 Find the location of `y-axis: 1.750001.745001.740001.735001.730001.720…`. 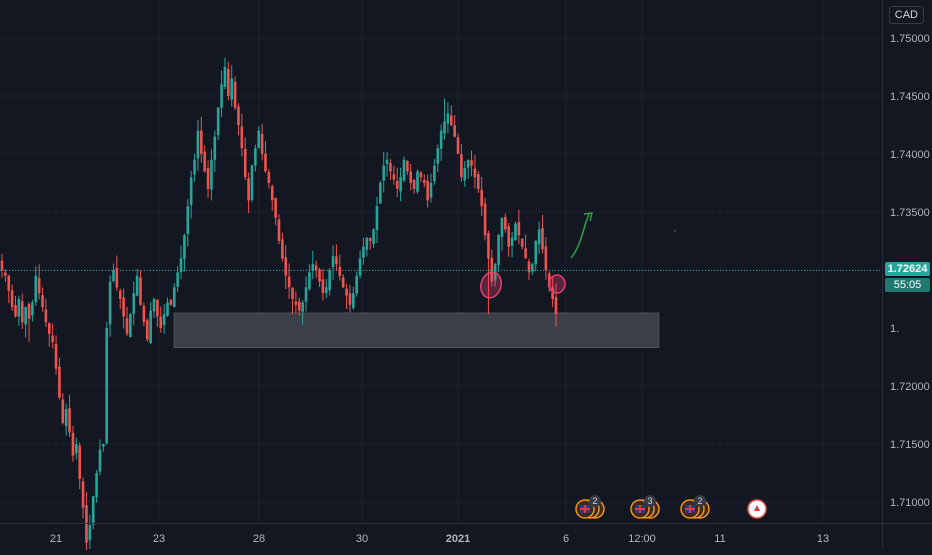

y-axis: 1.750001.745001.740001.735001.730001.720… is located at coordinates (910, 291).